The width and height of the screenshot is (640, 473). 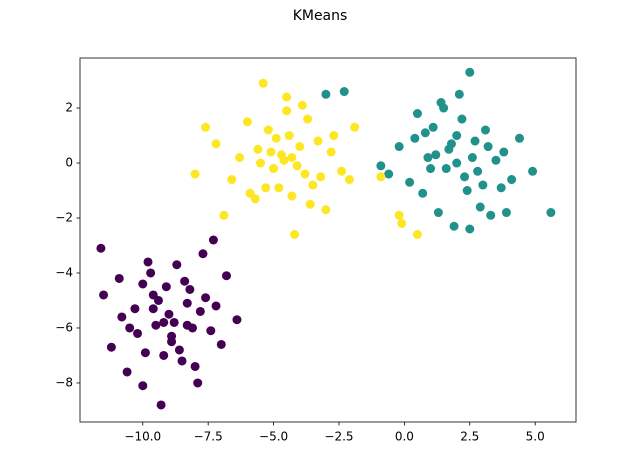 What do you see at coordinates (64, 272) in the screenshot?
I see `y-tick-label: −4` at bounding box center [64, 272].